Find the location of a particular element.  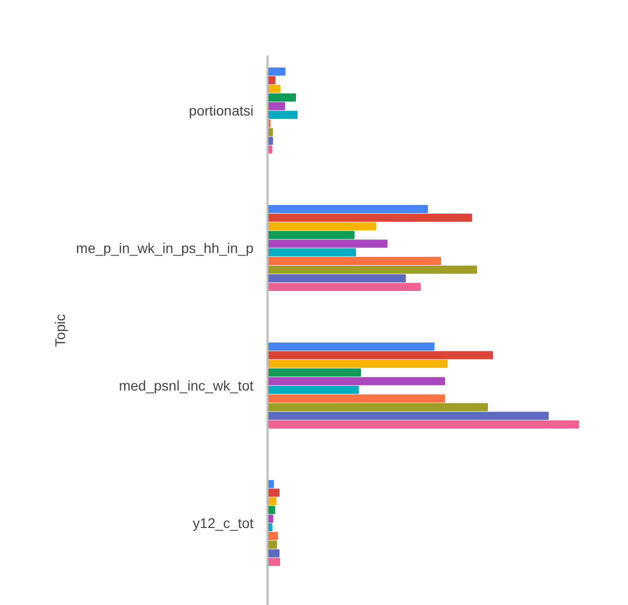

y-axis-title: Topic is located at coordinates (60, 330).